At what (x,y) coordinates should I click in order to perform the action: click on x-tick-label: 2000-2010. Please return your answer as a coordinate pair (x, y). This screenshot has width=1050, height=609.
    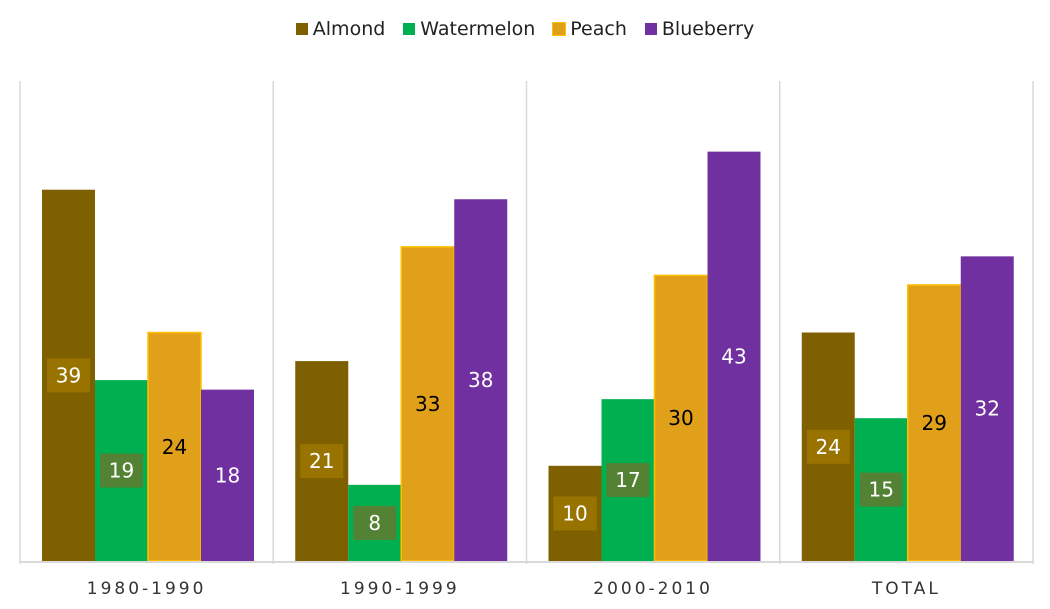
    Looking at the image, I should click on (653, 589).